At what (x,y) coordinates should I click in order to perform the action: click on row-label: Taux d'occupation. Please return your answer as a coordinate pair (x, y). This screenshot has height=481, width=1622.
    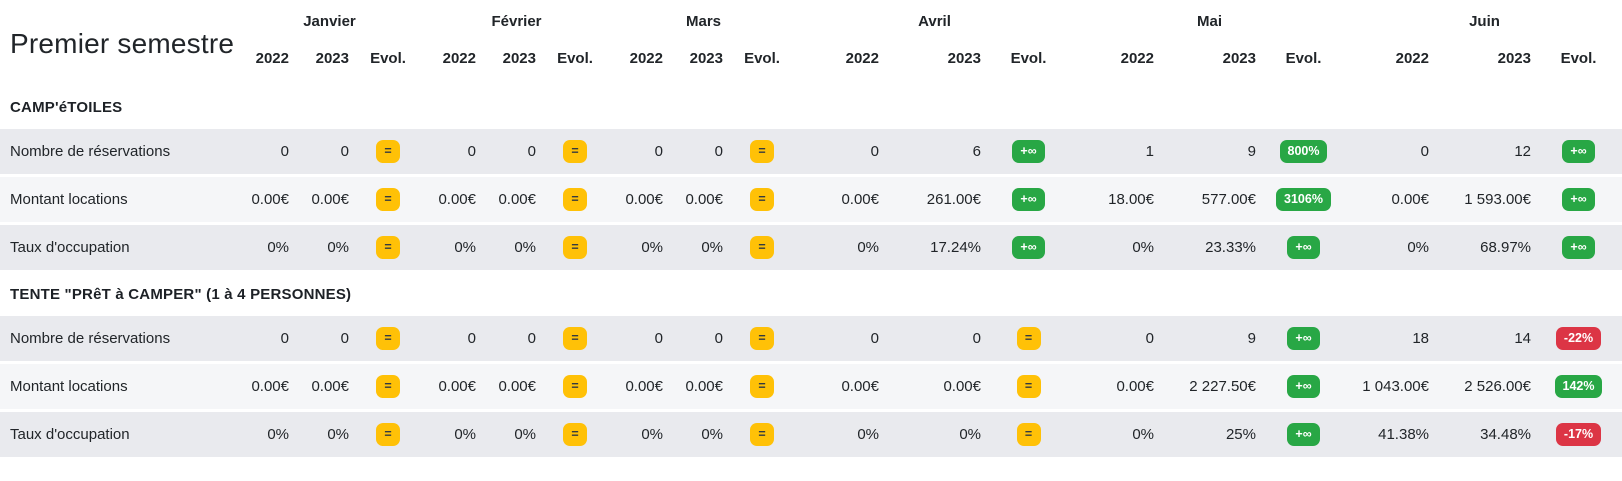
    Looking at the image, I should click on (70, 247).